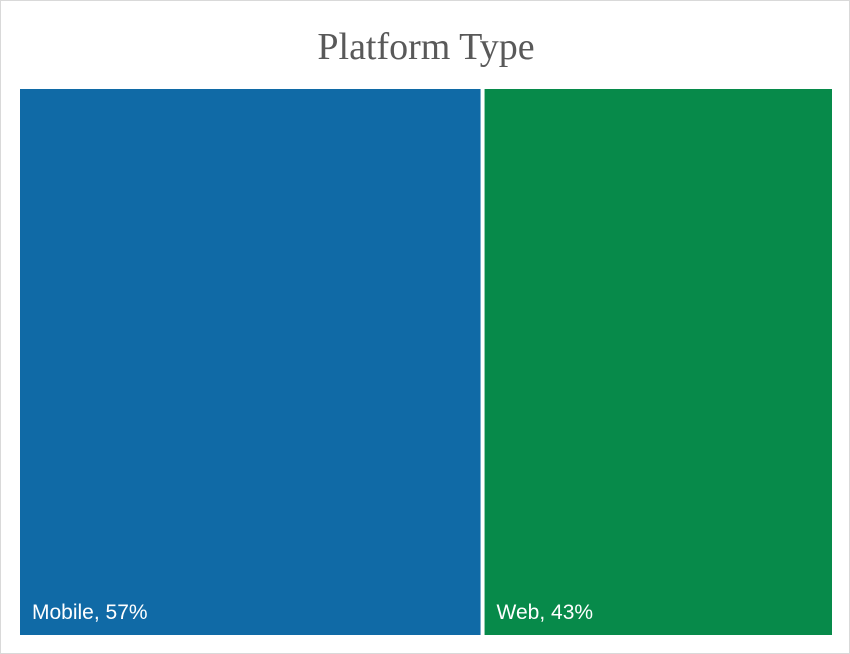 The height and width of the screenshot is (654, 850). I want to click on chart-title: Platform Type, so click(426, 47).